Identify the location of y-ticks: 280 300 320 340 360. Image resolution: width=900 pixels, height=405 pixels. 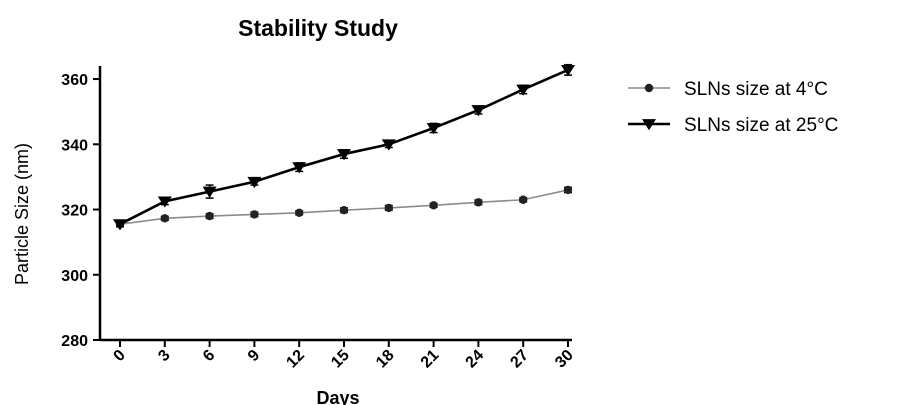
(80, 211).